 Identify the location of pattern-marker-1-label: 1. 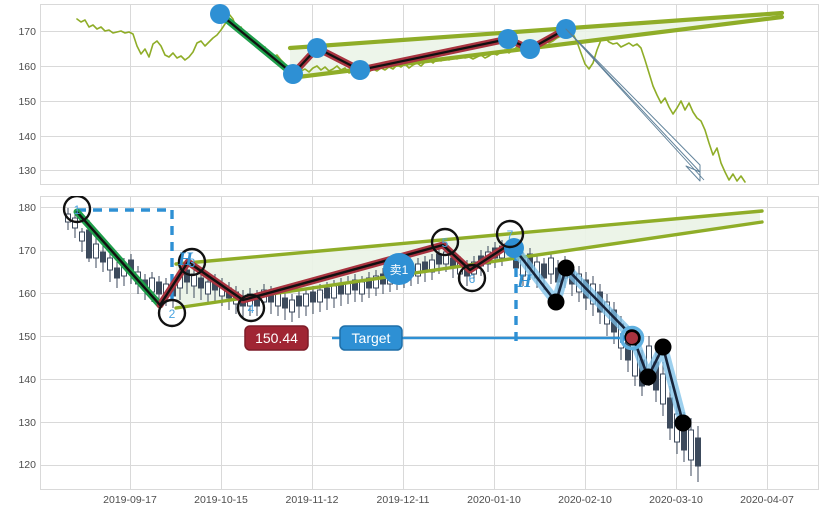
(77, 210).